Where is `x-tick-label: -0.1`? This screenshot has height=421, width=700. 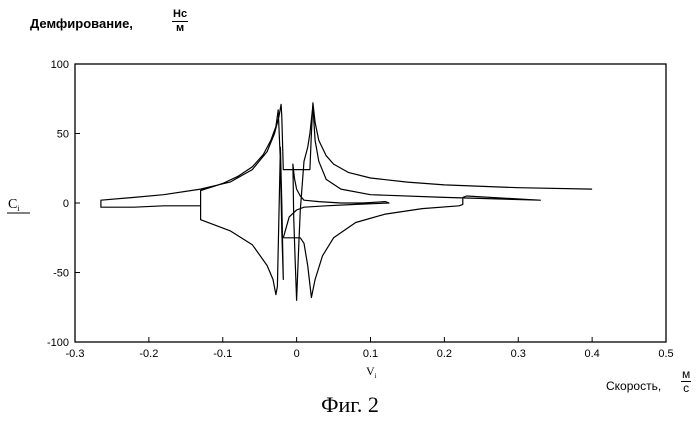 x-tick-label: -0.1 is located at coordinates (222, 354).